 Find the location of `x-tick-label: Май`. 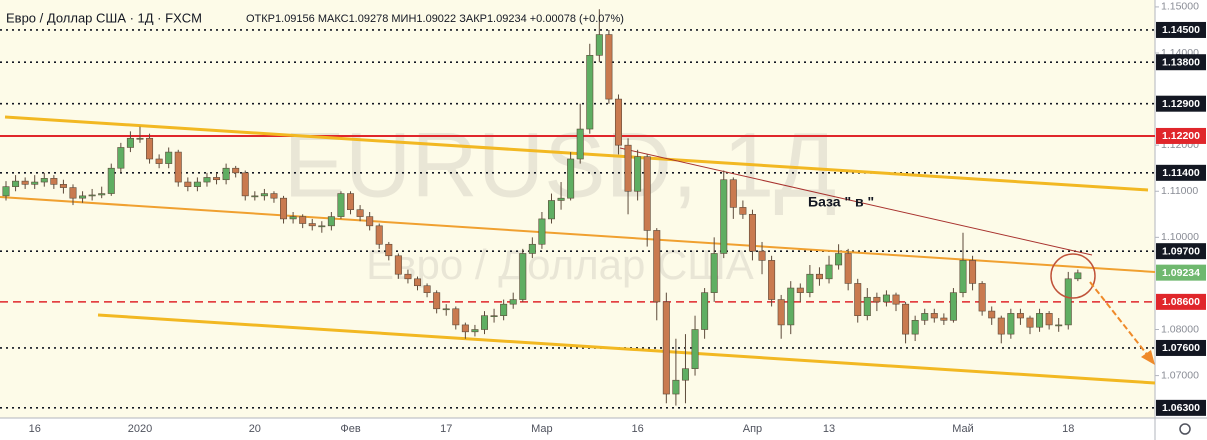

x-tick-label: Май is located at coordinates (963, 429).